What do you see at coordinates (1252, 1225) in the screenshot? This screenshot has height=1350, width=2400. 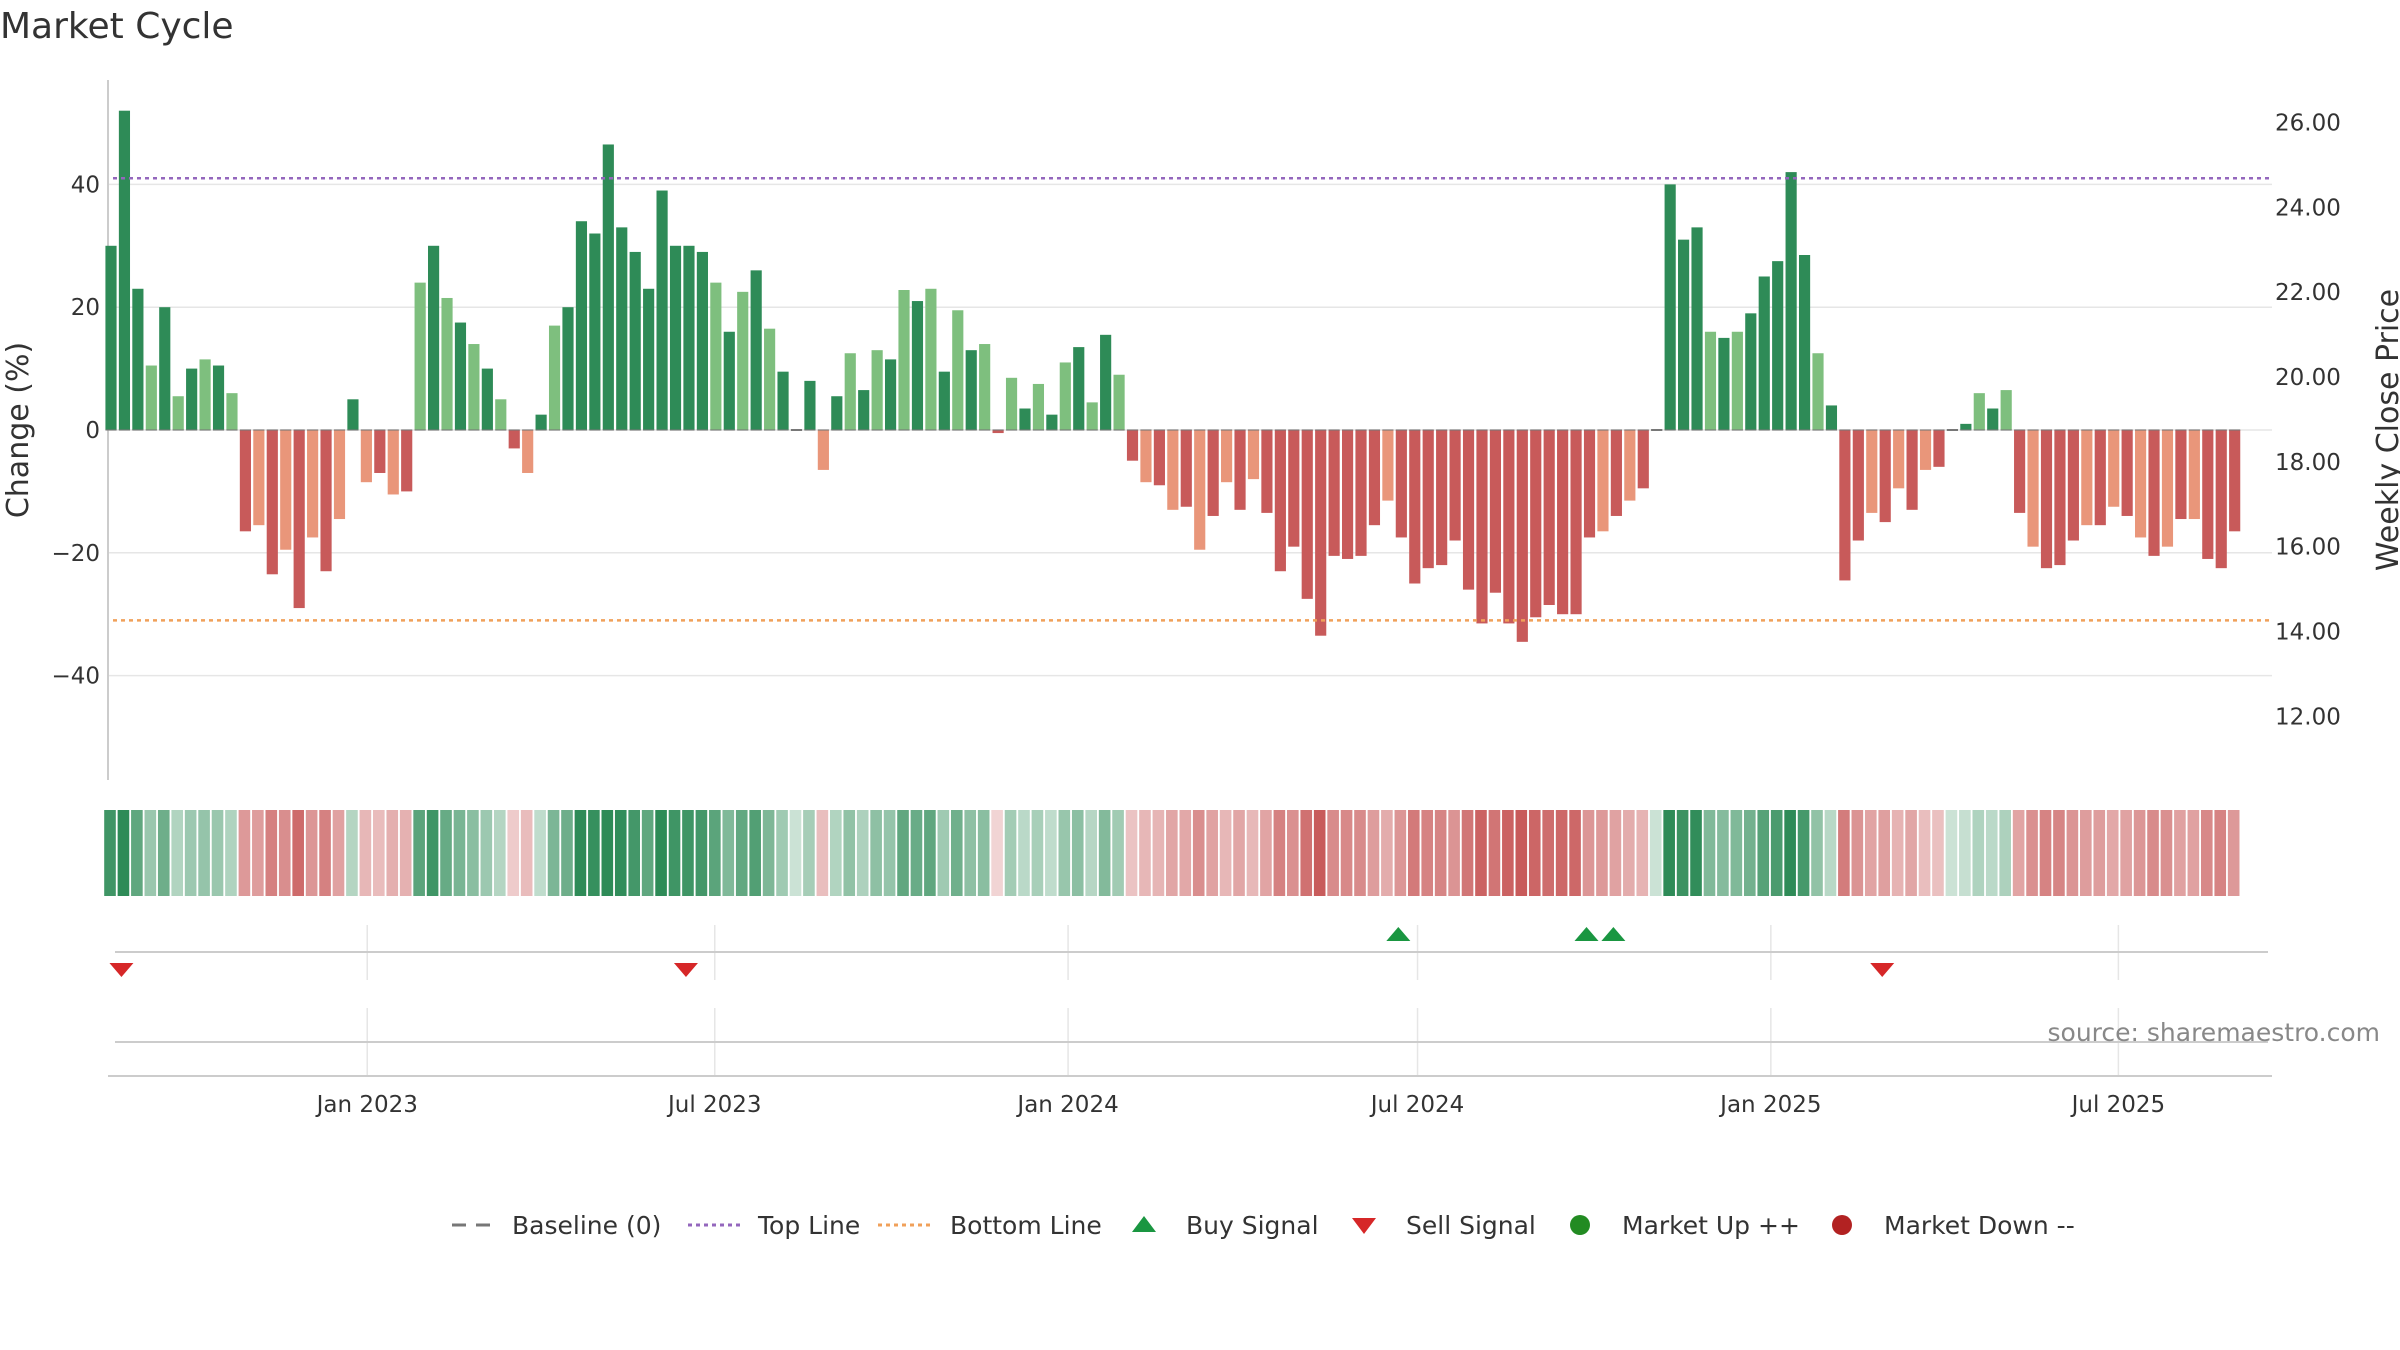 I see `legend-label: Buy Signal` at bounding box center [1252, 1225].